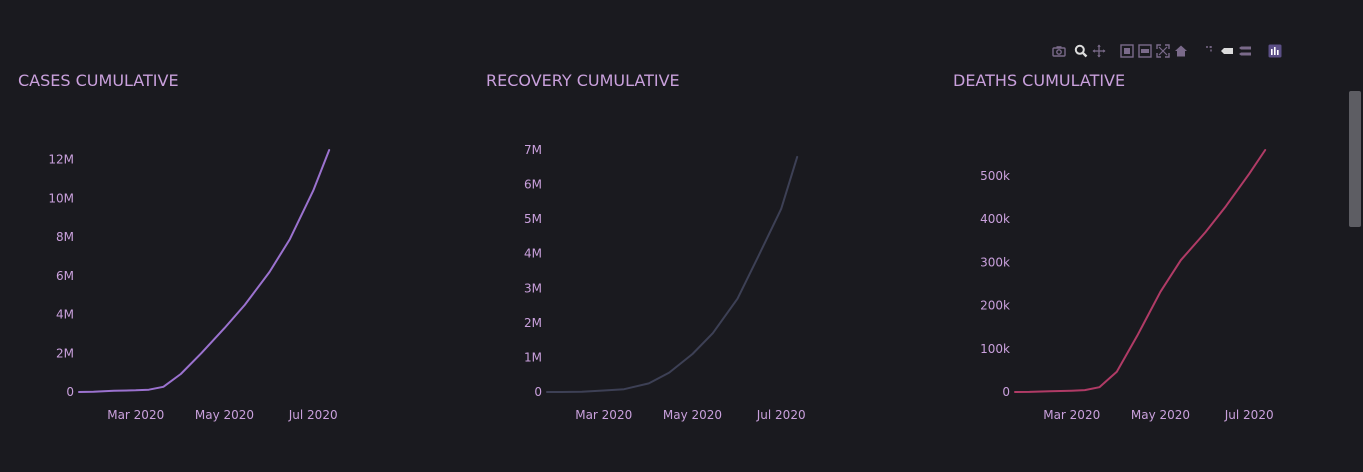 This screenshot has width=1363, height=472. Describe the element at coordinates (61, 198) in the screenshot. I see `y-tick-label: 10M` at that location.